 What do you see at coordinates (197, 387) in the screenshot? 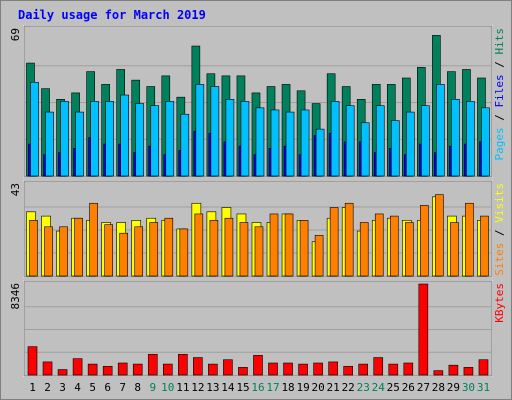
I see `x-tick-label: 12` at bounding box center [197, 387].